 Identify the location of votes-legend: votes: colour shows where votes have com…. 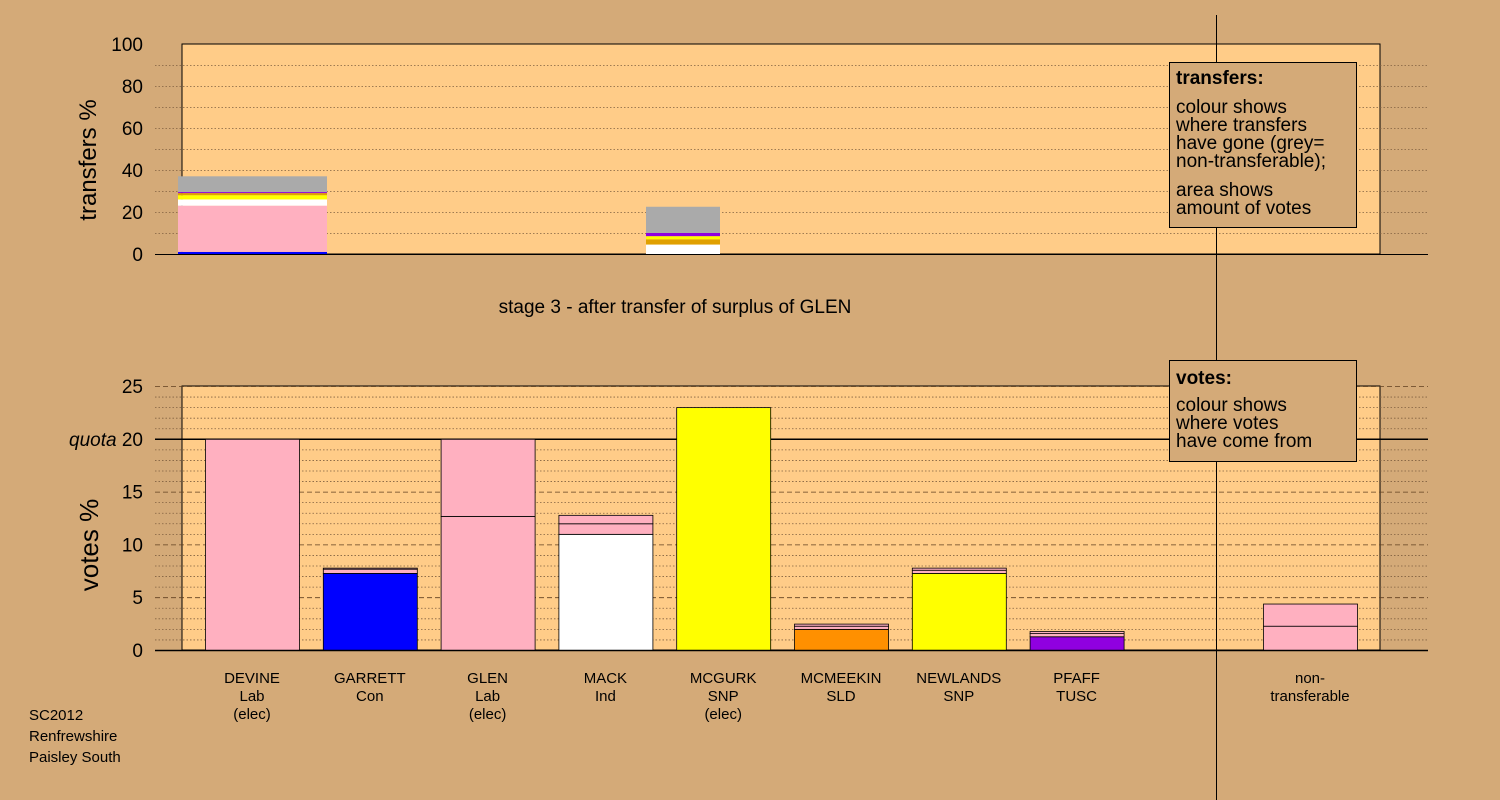
(1263, 411).